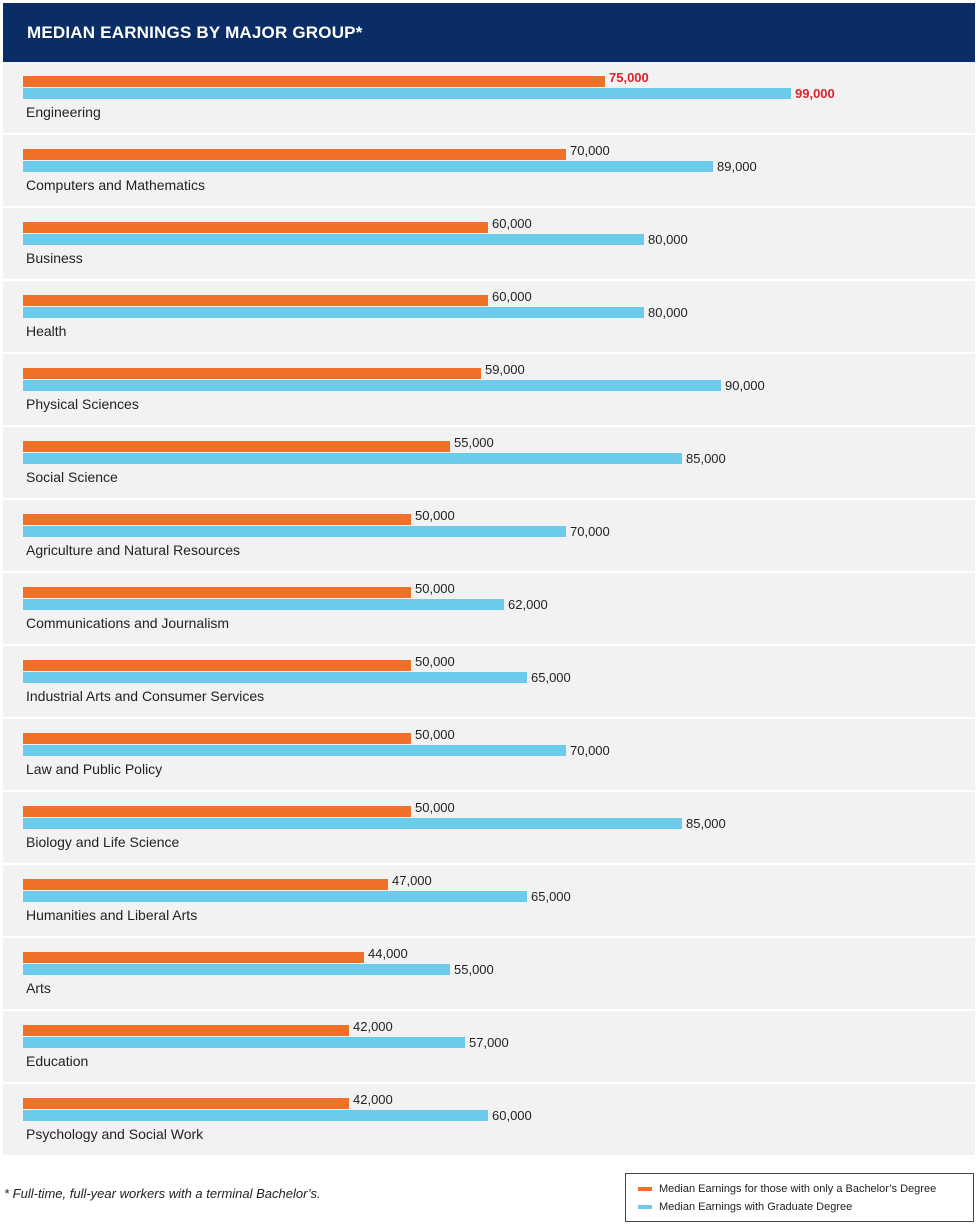 The height and width of the screenshot is (1227, 980). What do you see at coordinates (590, 150) in the screenshot?
I see `value-label-bachelors: 70,000` at bounding box center [590, 150].